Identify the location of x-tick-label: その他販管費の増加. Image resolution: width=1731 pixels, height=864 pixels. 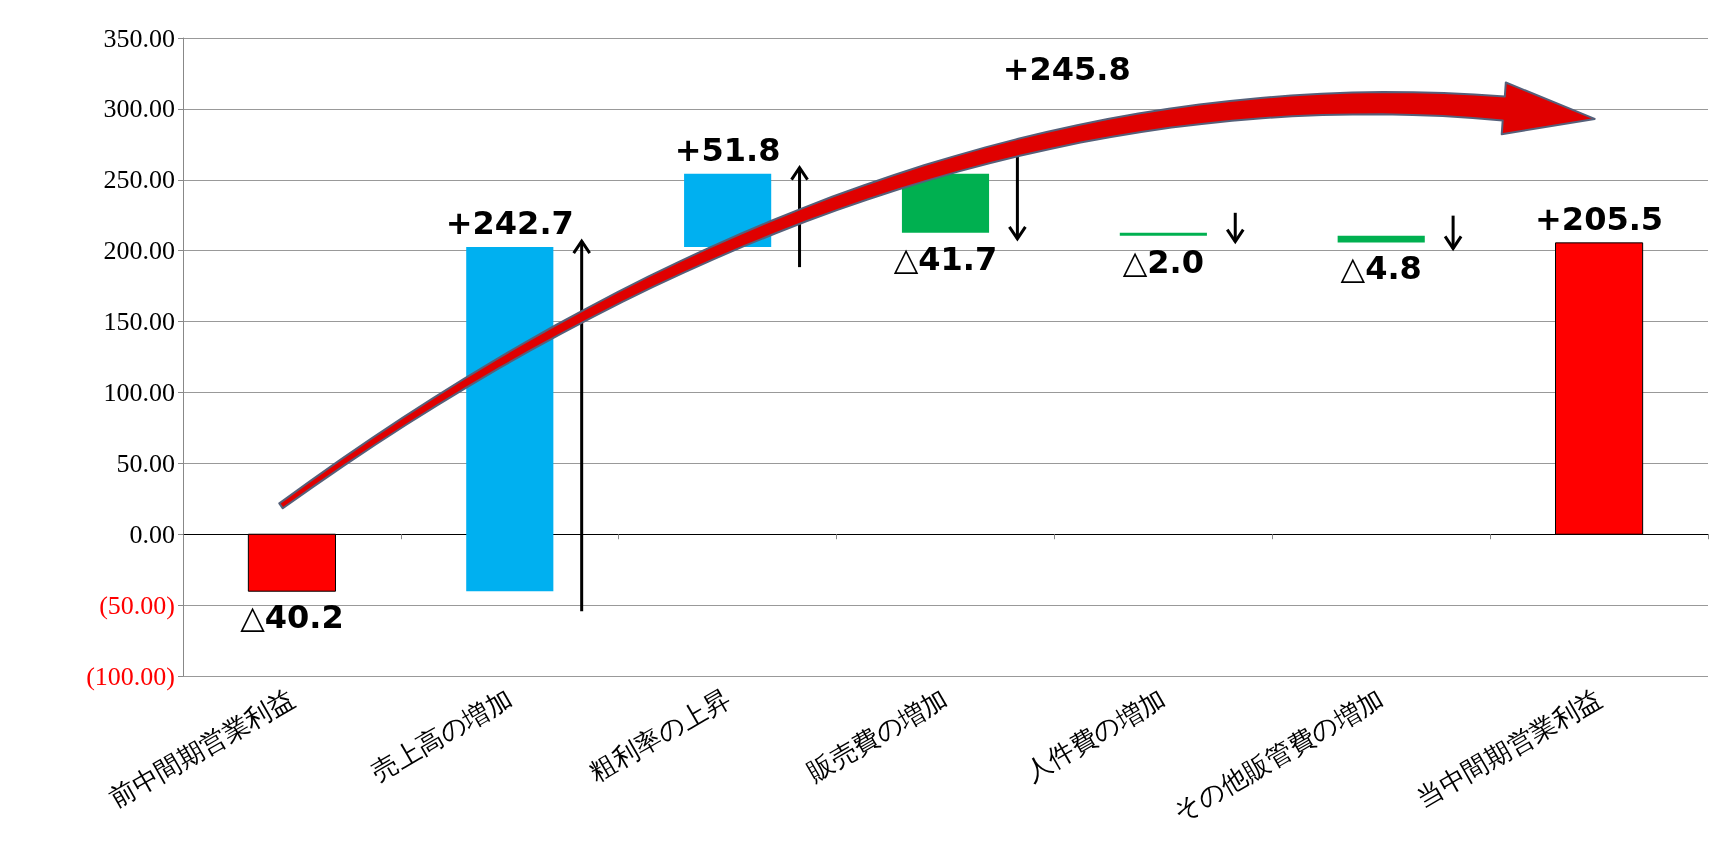
(1278, 755).